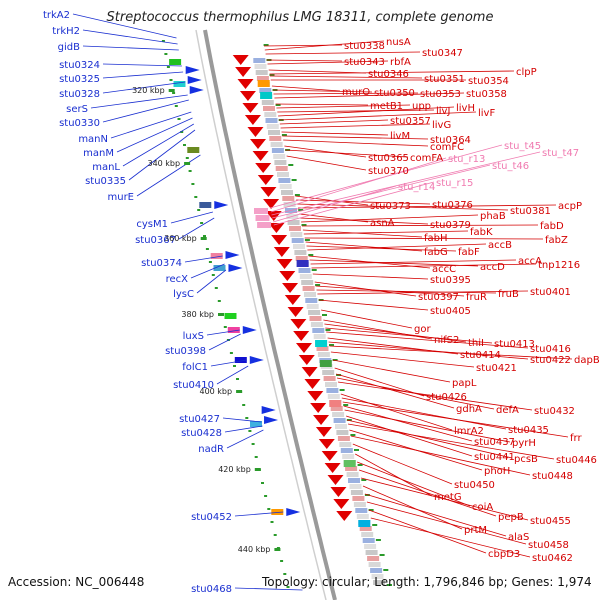 This screenshot has width=600, height=600. What do you see at coordinates (465, 108) in the screenshot?
I see `gene-label-right: livH` at bounding box center [465, 108].